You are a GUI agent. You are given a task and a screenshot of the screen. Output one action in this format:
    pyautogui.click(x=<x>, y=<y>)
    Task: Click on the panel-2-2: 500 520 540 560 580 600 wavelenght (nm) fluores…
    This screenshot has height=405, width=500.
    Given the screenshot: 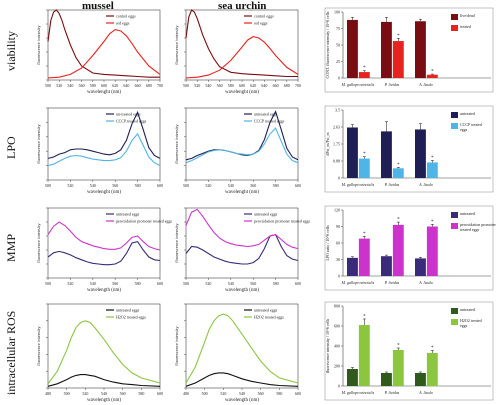 What is the action you would take?
    pyautogui.click(x=237, y=151)
    